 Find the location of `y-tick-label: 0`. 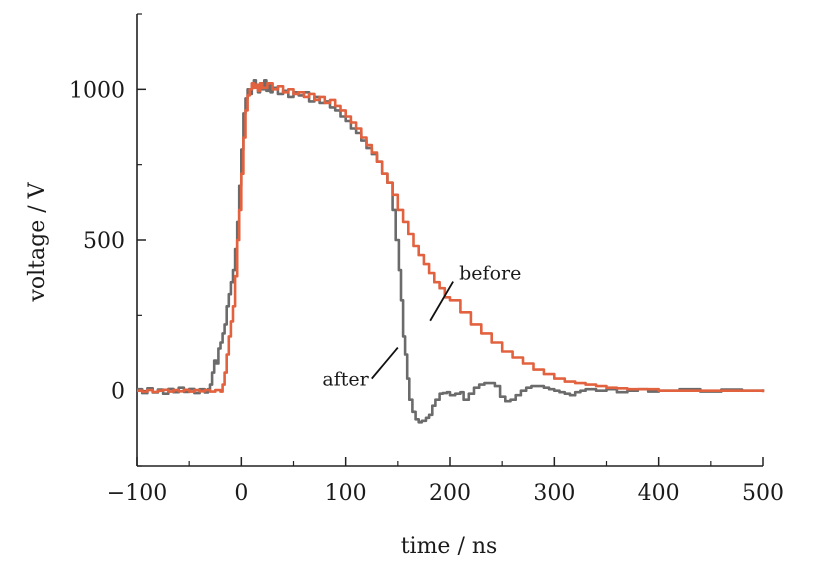

y-tick-label: 0 is located at coordinates (118, 392).